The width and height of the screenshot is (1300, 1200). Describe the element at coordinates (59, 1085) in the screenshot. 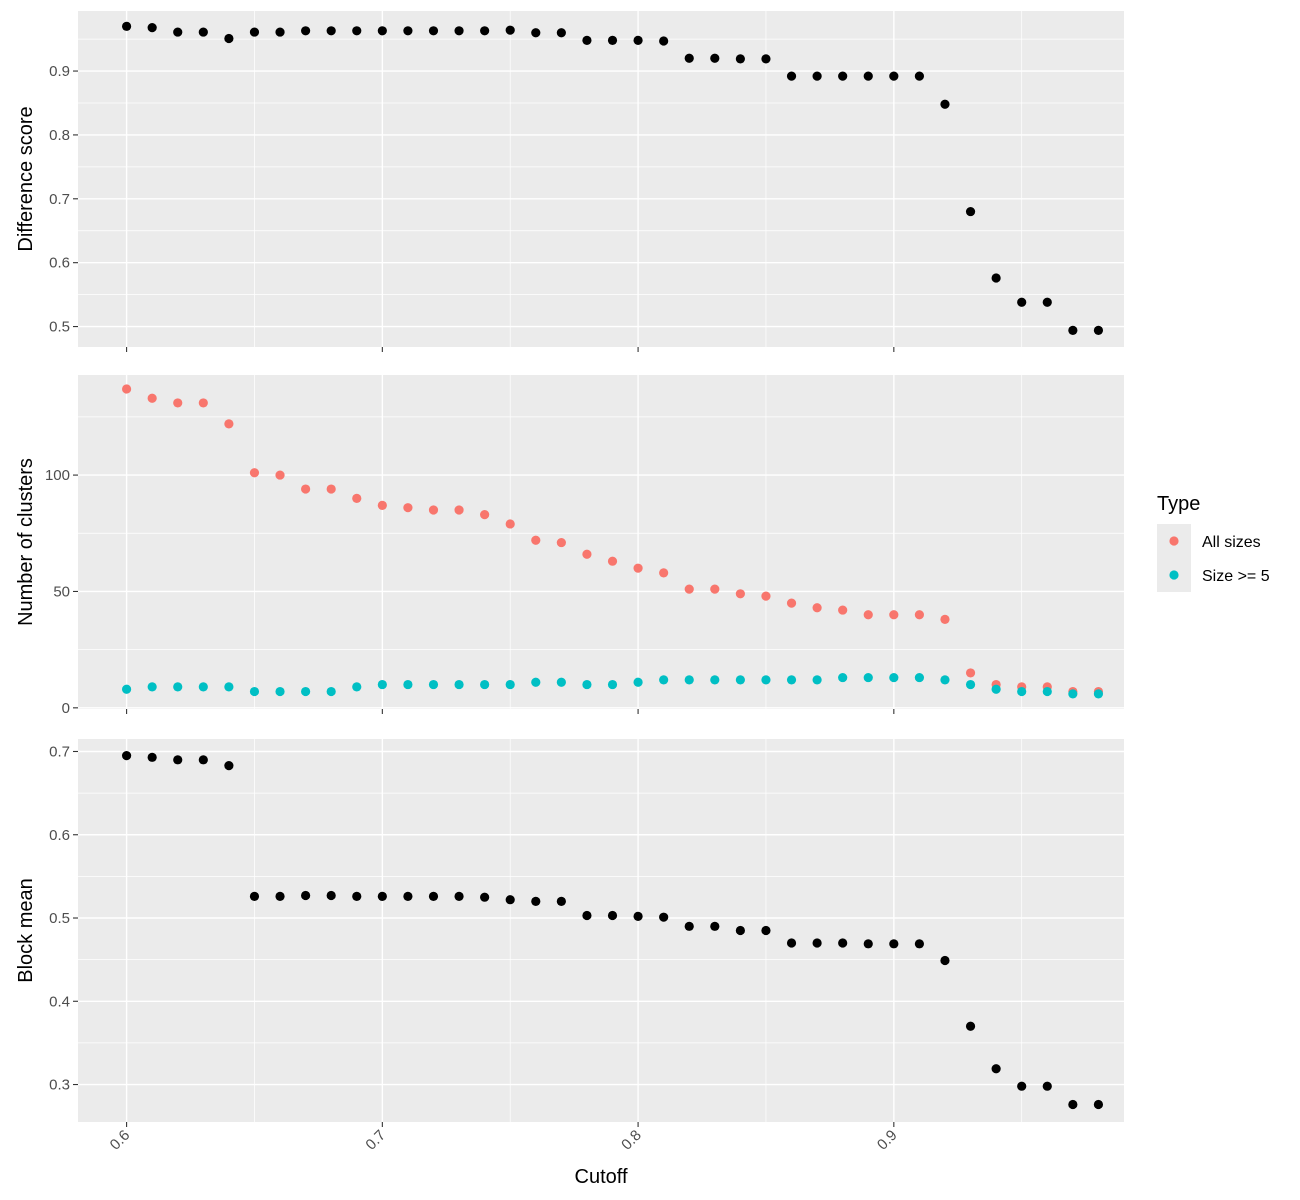

I see `y-tick-label: 0.3` at that location.